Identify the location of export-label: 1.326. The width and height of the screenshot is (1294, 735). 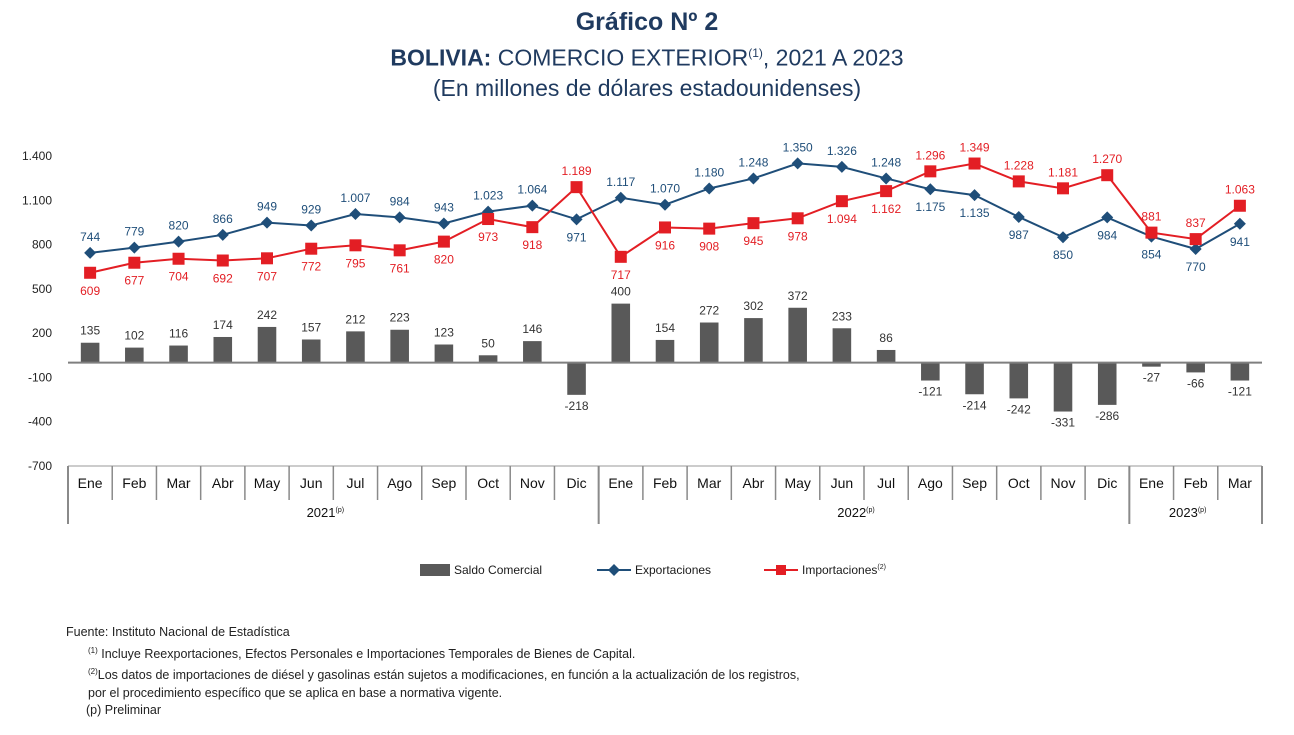
(842, 151).